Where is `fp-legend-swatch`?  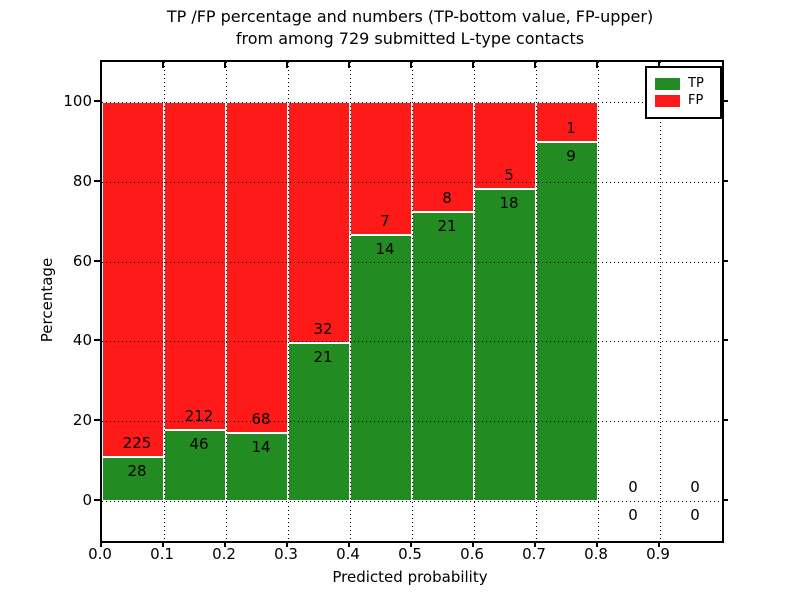
fp-legend-swatch is located at coordinates (667, 101).